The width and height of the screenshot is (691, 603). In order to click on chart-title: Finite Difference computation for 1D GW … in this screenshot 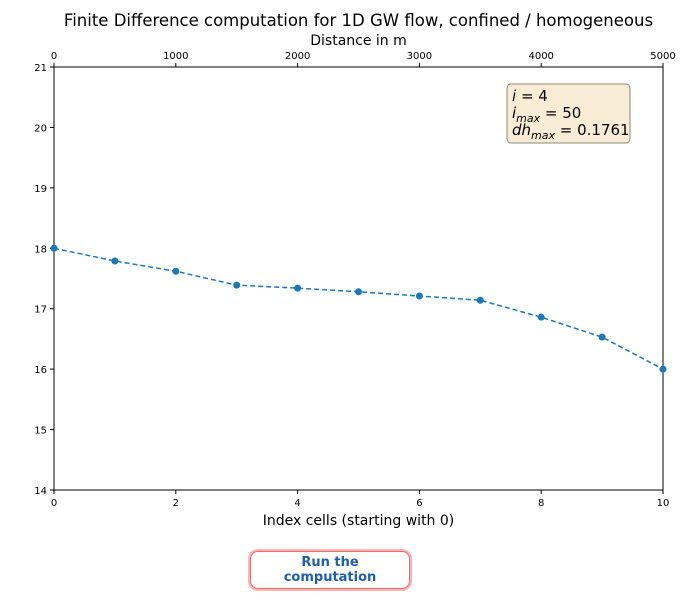, I will do `click(358, 20)`.